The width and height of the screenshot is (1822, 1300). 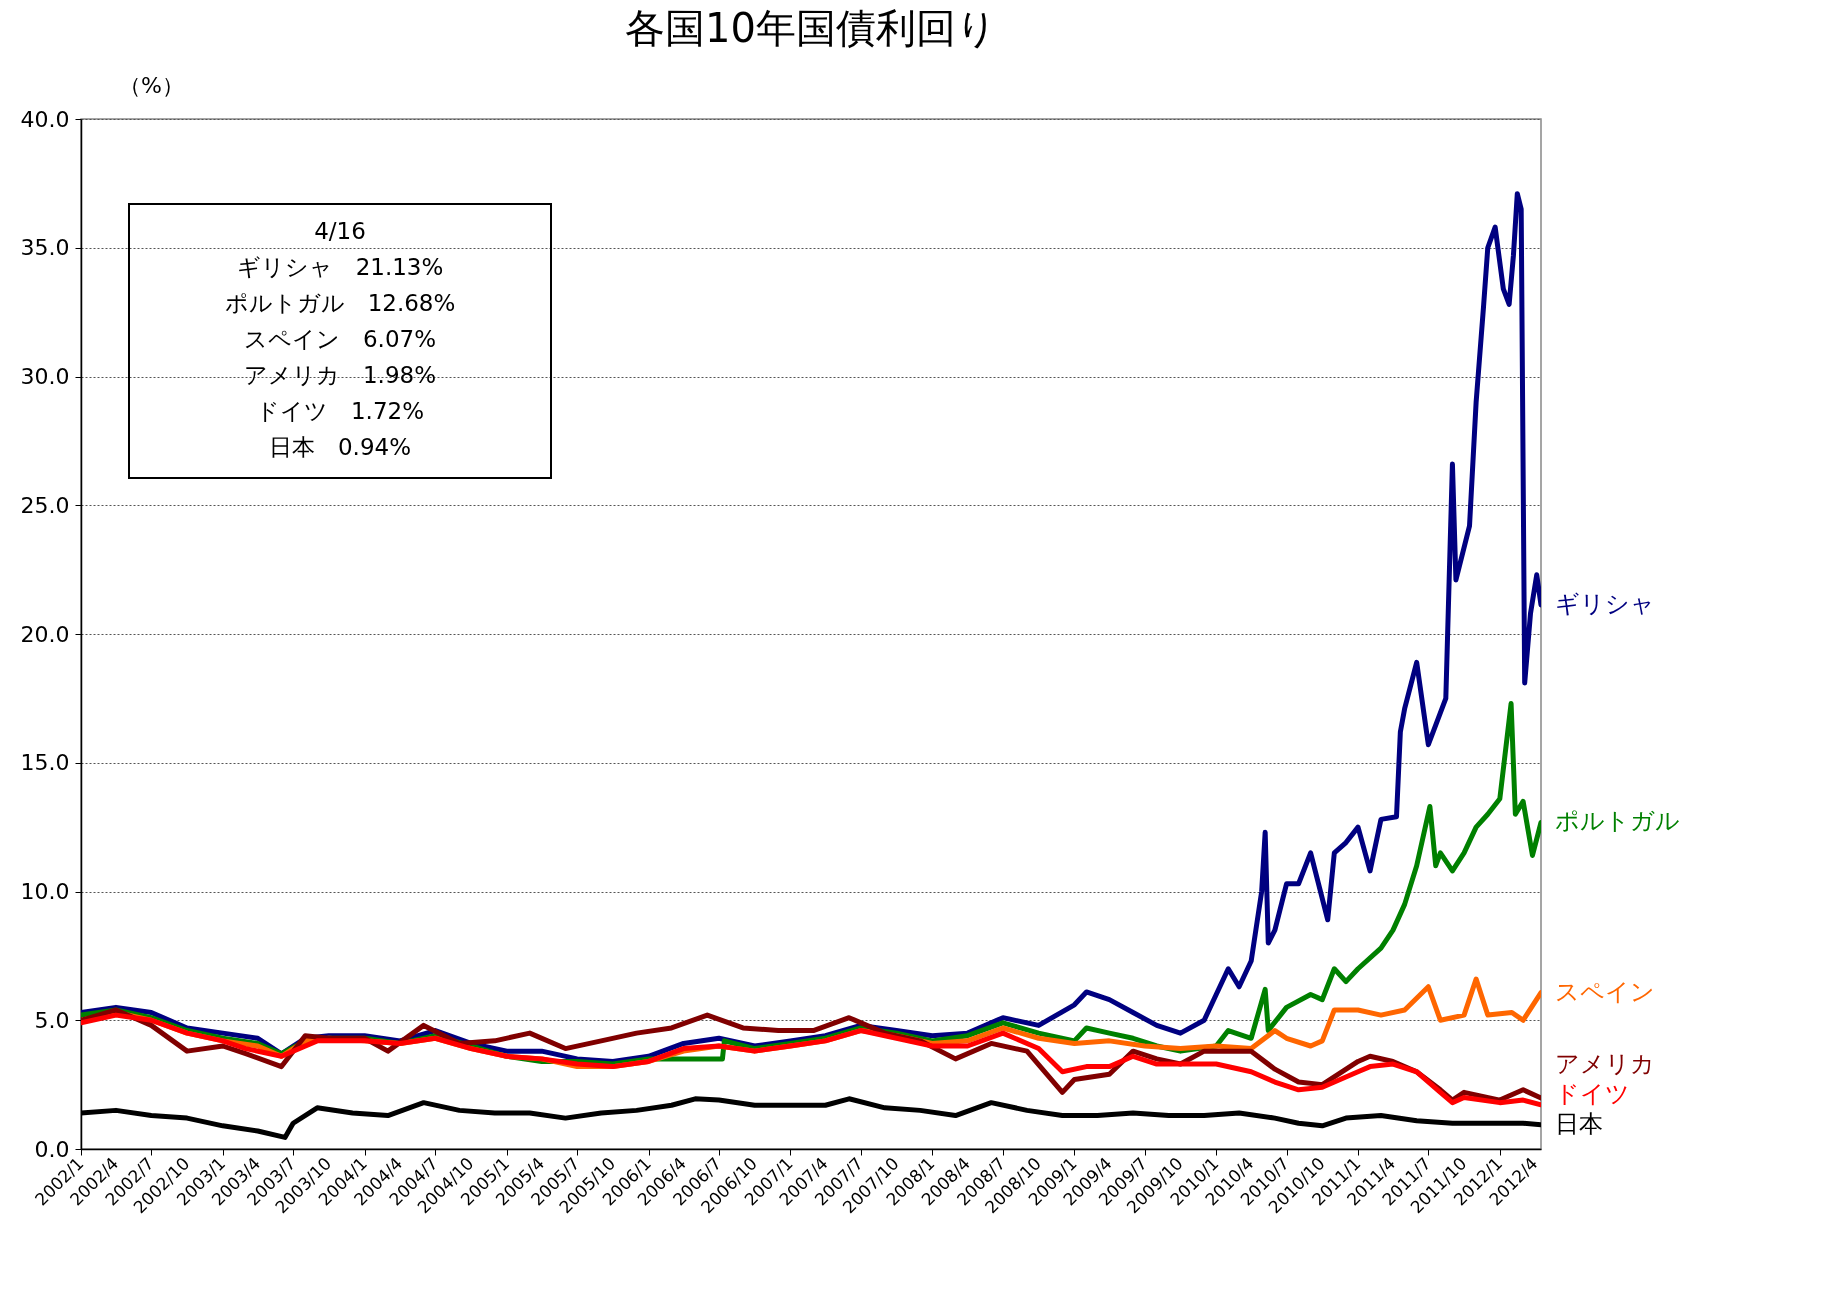 I want to click on series-label: ドイツ, so click(x=1592, y=1093).